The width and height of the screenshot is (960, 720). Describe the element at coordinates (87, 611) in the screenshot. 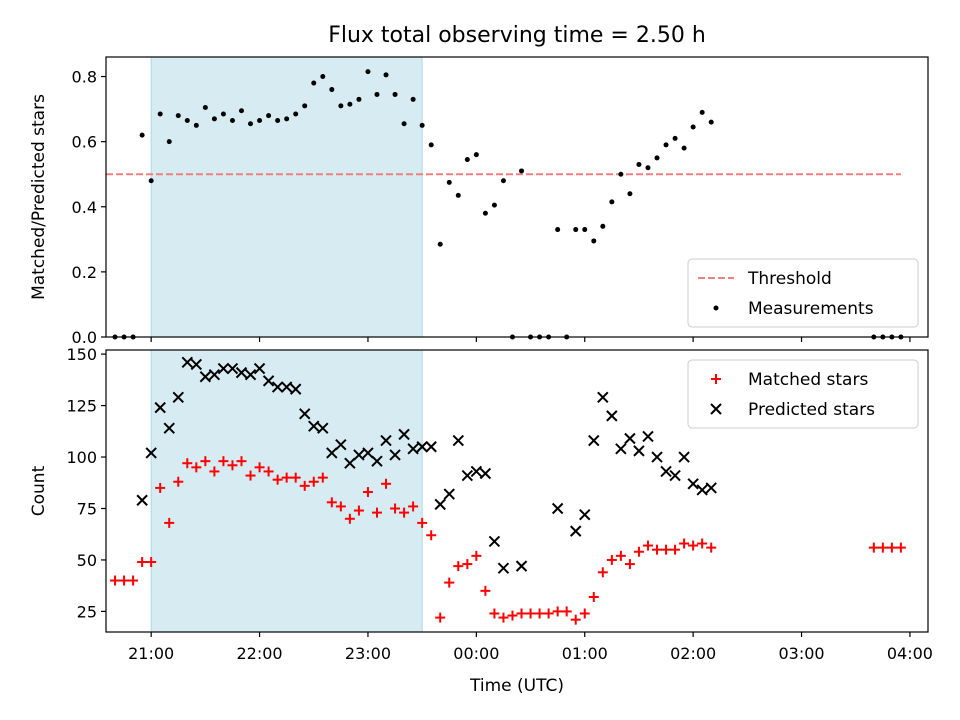

I see `bottom-ytick-label: 25` at that location.